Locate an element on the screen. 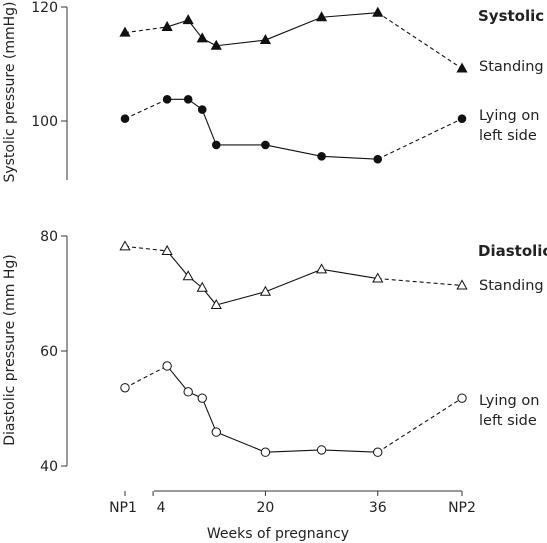 This screenshot has width=547, height=543. x-tick-label: 36 is located at coordinates (378, 508).